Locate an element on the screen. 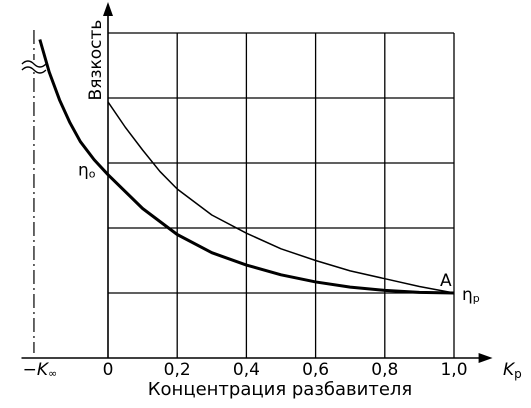 The width and height of the screenshot is (531, 408). y-axis-label: Вязкость is located at coordinates (96, 60).